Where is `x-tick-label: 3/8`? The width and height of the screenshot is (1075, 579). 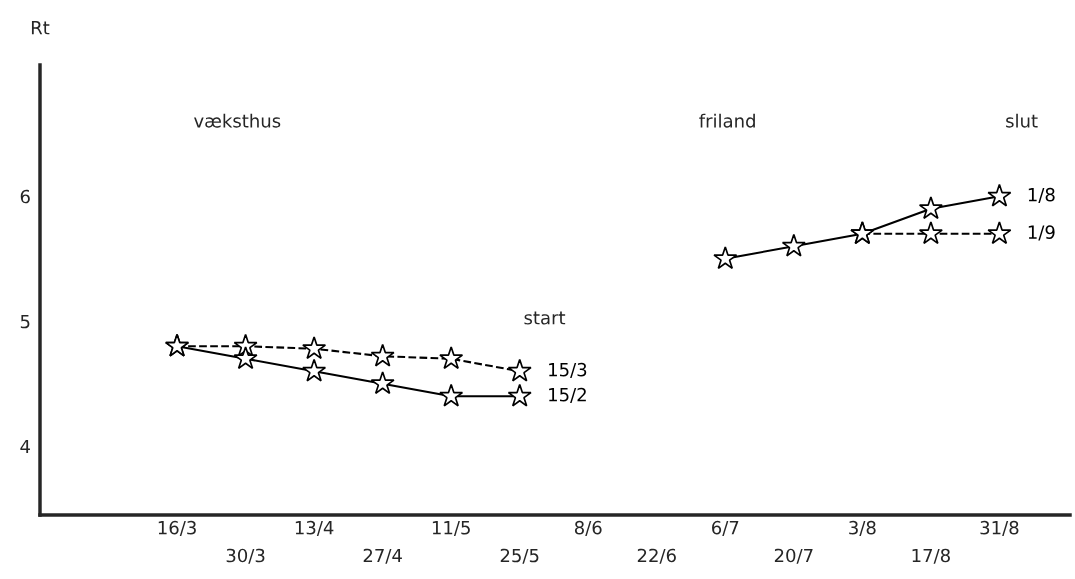
x-tick-label: 3/8 is located at coordinates (862, 528).